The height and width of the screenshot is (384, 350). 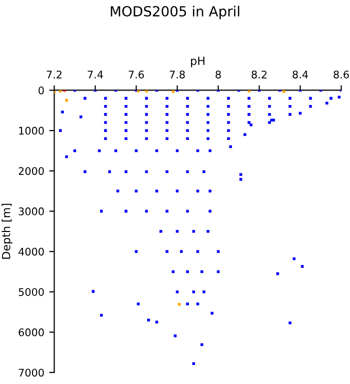 What do you see at coordinates (218, 74) in the screenshot?
I see `x-tick-label: 8` at bounding box center [218, 74].